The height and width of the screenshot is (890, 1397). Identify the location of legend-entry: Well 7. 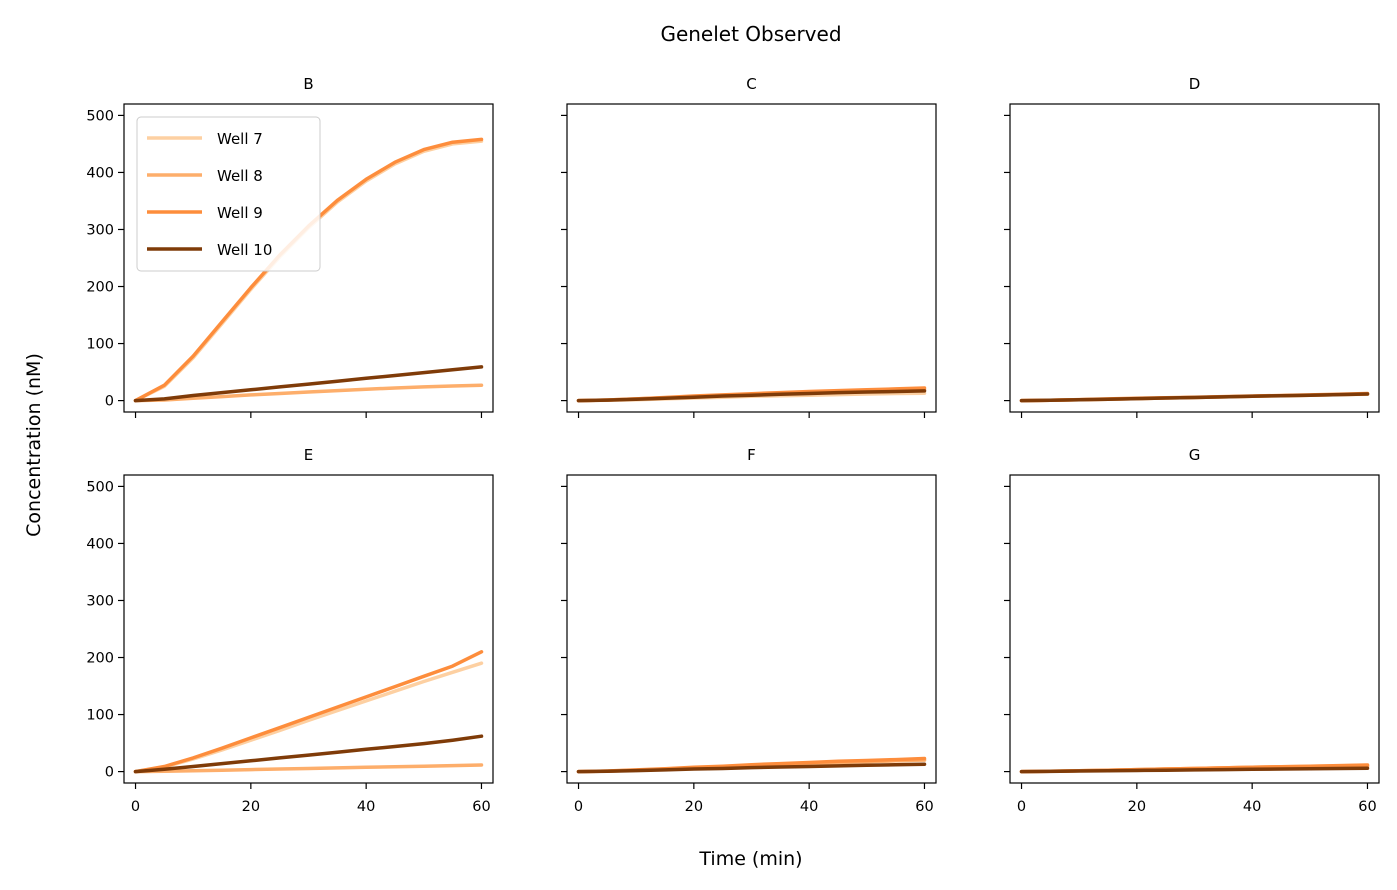
(240, 139).